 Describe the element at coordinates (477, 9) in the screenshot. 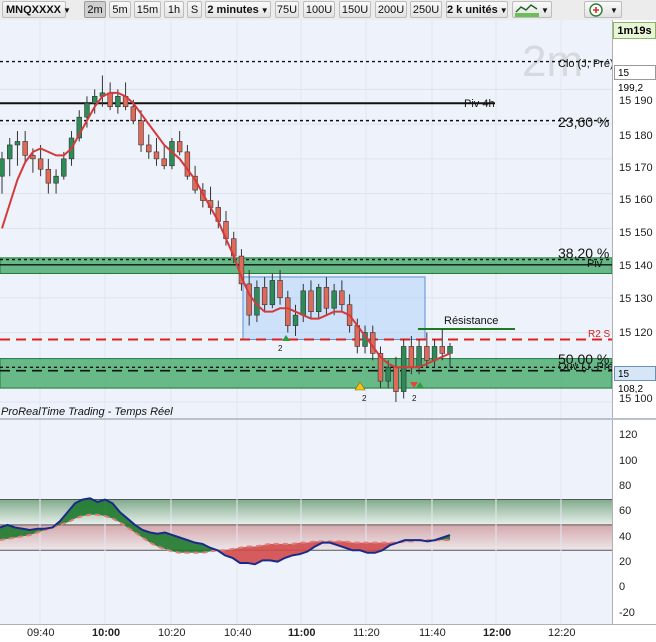

I see `units-dropdown: 2 k unités ▼` at that location.